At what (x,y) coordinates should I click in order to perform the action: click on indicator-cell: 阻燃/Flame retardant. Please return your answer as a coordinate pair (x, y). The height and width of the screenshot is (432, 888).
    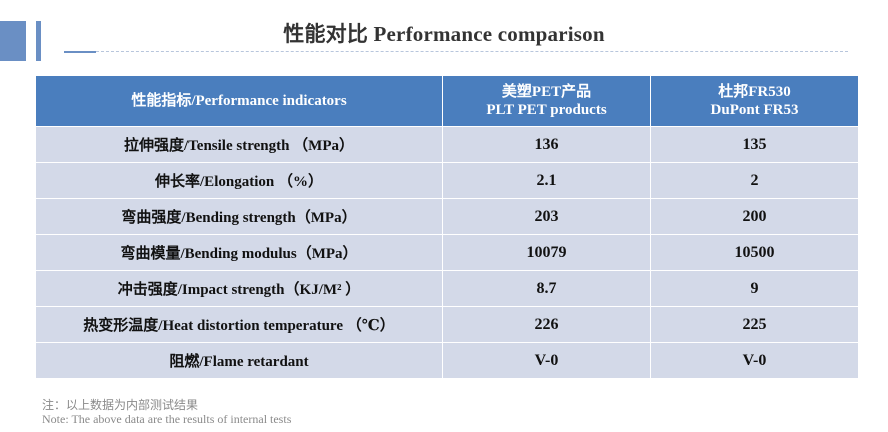
    Looking at the image, I should click on (239, 360).